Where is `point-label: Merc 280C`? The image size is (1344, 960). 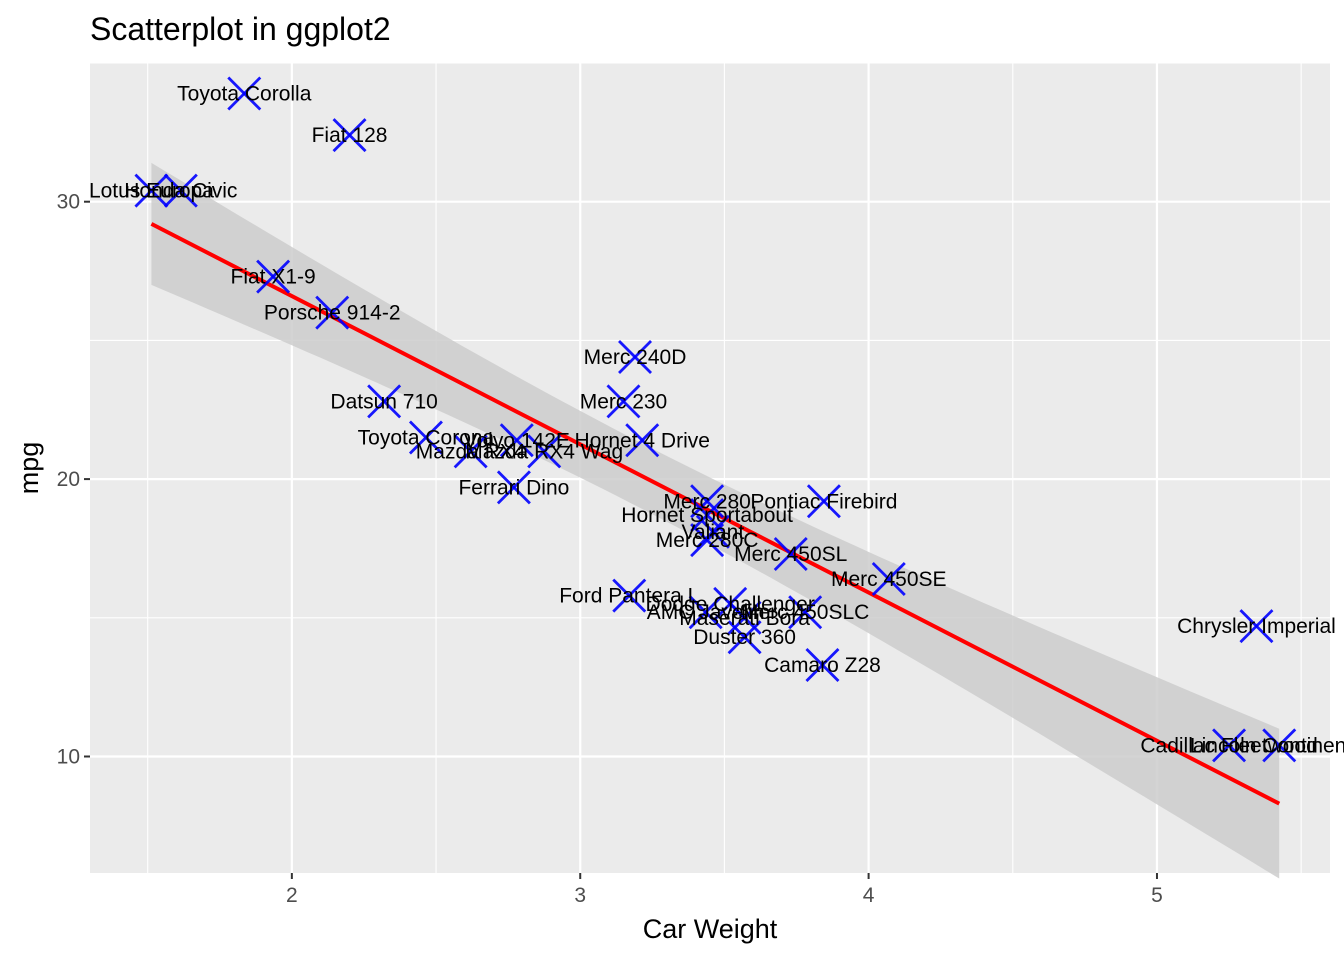
point-label: Merc 280C is located at coordinates (707, 540).